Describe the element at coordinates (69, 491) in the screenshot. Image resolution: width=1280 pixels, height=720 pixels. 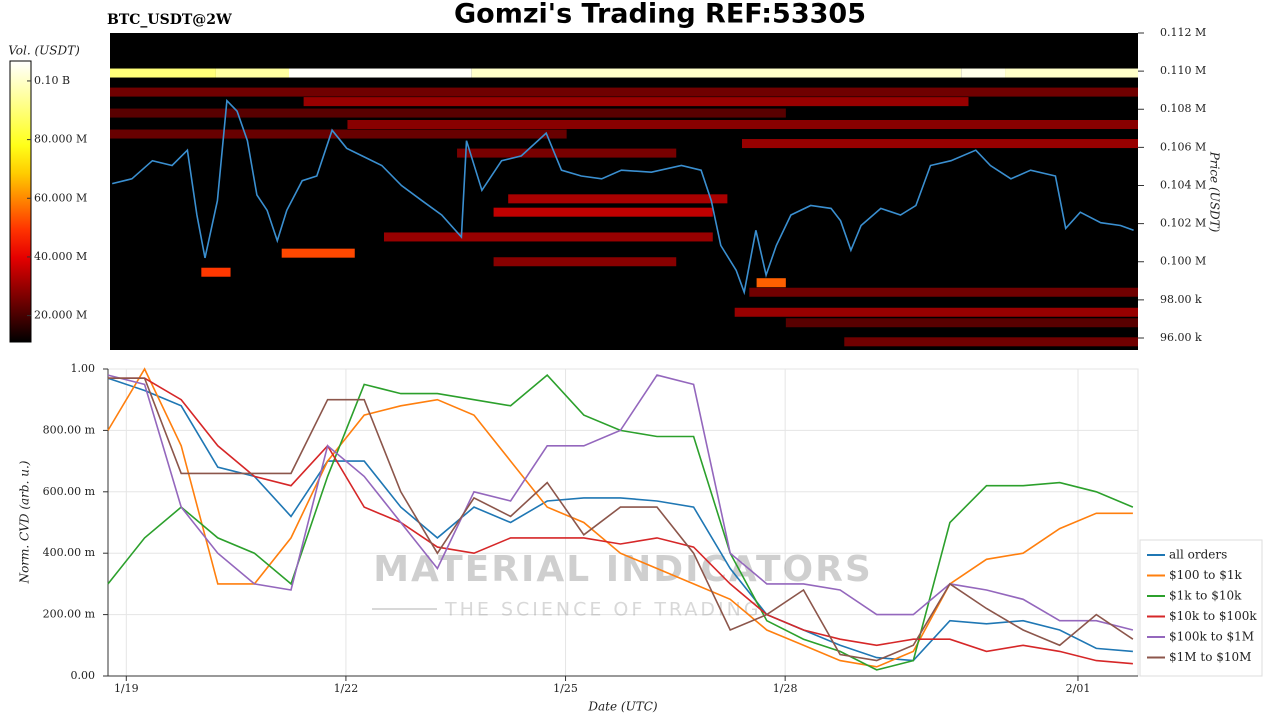
I see `y-tick-label: 600.00 m` at that location.